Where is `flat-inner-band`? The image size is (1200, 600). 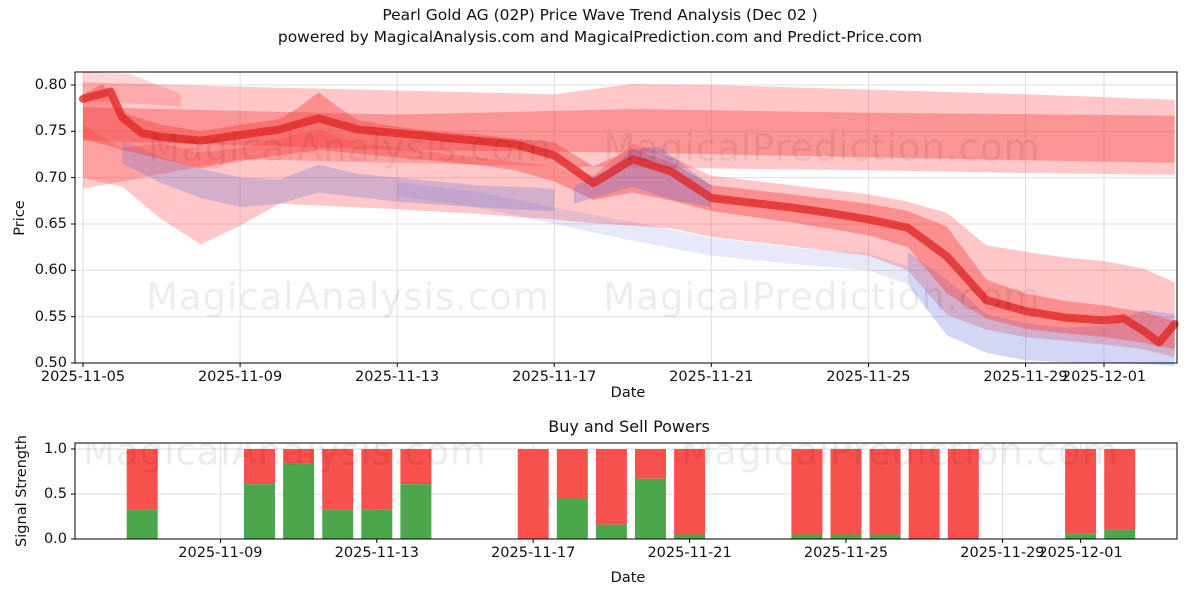 flat-inner-band is located at coordinates (629, 135).